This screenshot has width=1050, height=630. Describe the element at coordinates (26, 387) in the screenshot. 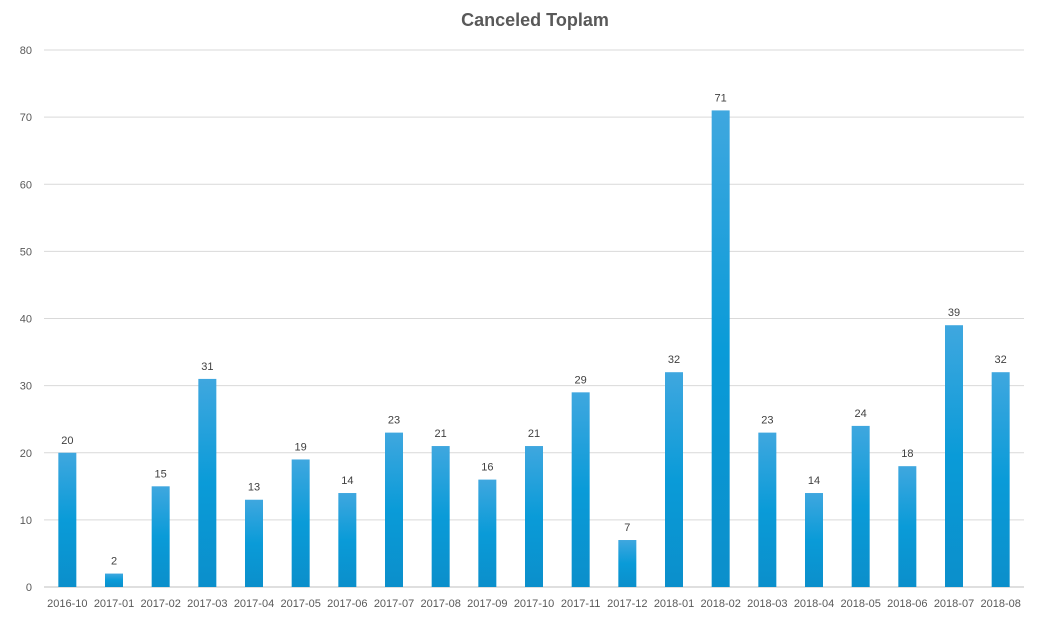

I see `y-tick-label: 30` at that location.